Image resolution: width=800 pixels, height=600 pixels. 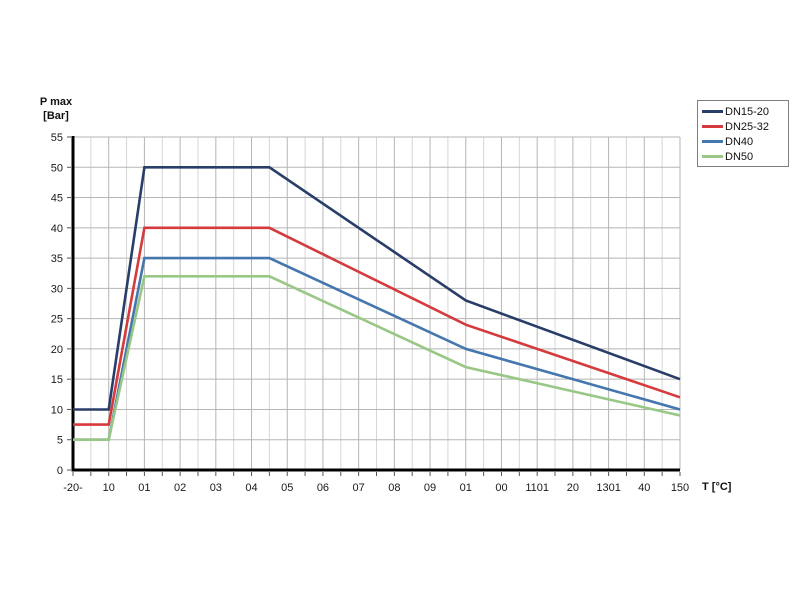 I want to click on y-tick-label: 5, so click(x=60, y=441).